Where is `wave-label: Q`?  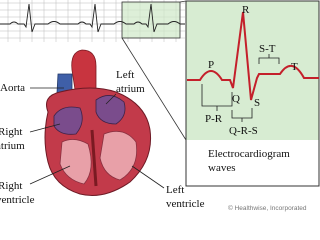
wave-label: Q is located at coordinates (236, 99).